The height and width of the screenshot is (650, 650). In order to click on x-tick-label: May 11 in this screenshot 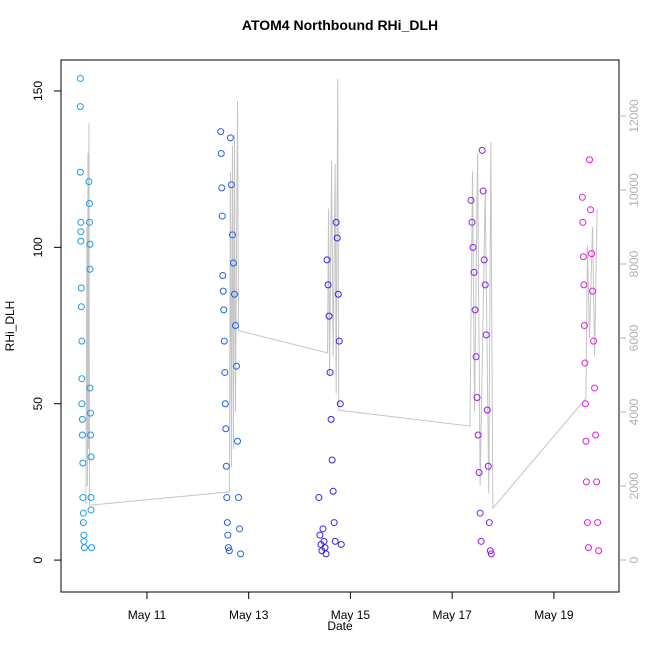, I will do `click(147, 615)`.